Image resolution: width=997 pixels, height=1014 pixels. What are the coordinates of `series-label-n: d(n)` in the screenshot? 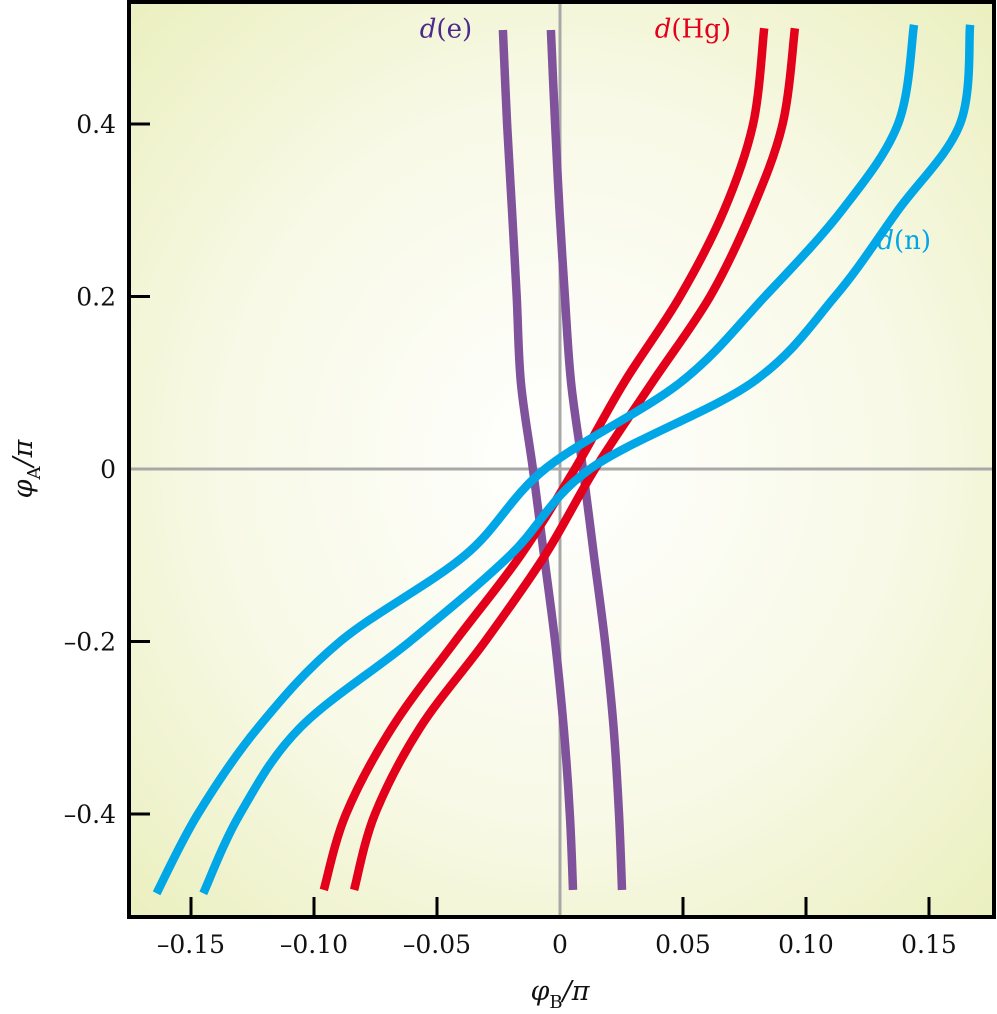 It's located at (904, 241).